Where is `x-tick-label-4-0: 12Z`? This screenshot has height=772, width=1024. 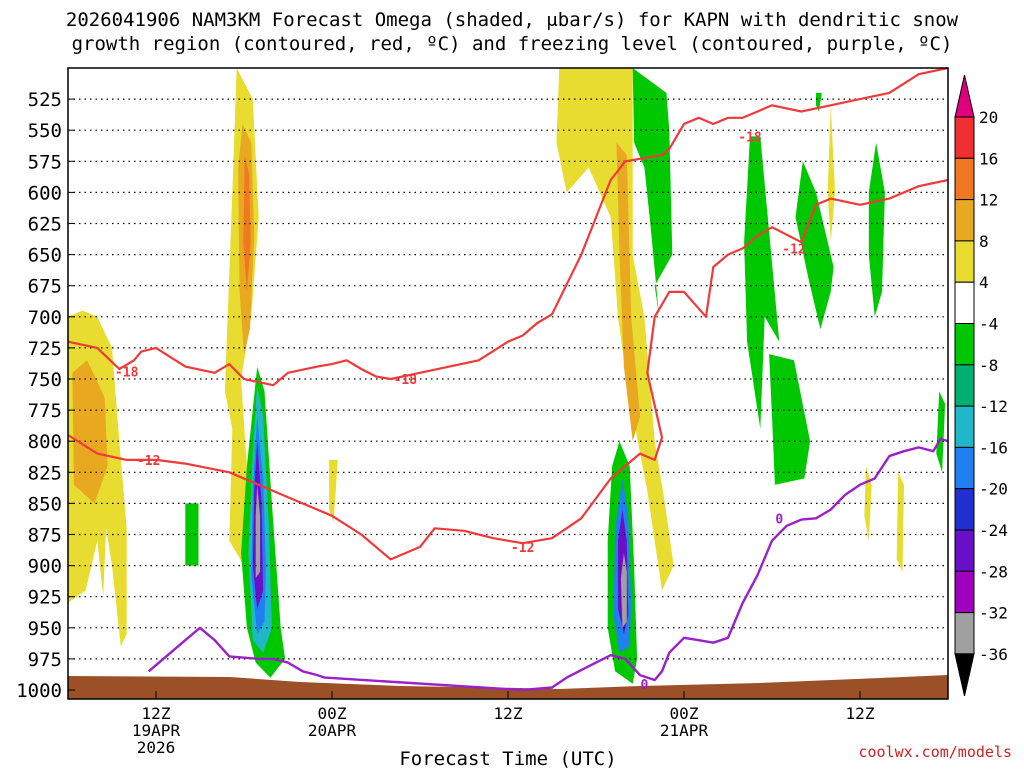 x-tick-label-4-0: 12Z is located at coordinates (860, 713).